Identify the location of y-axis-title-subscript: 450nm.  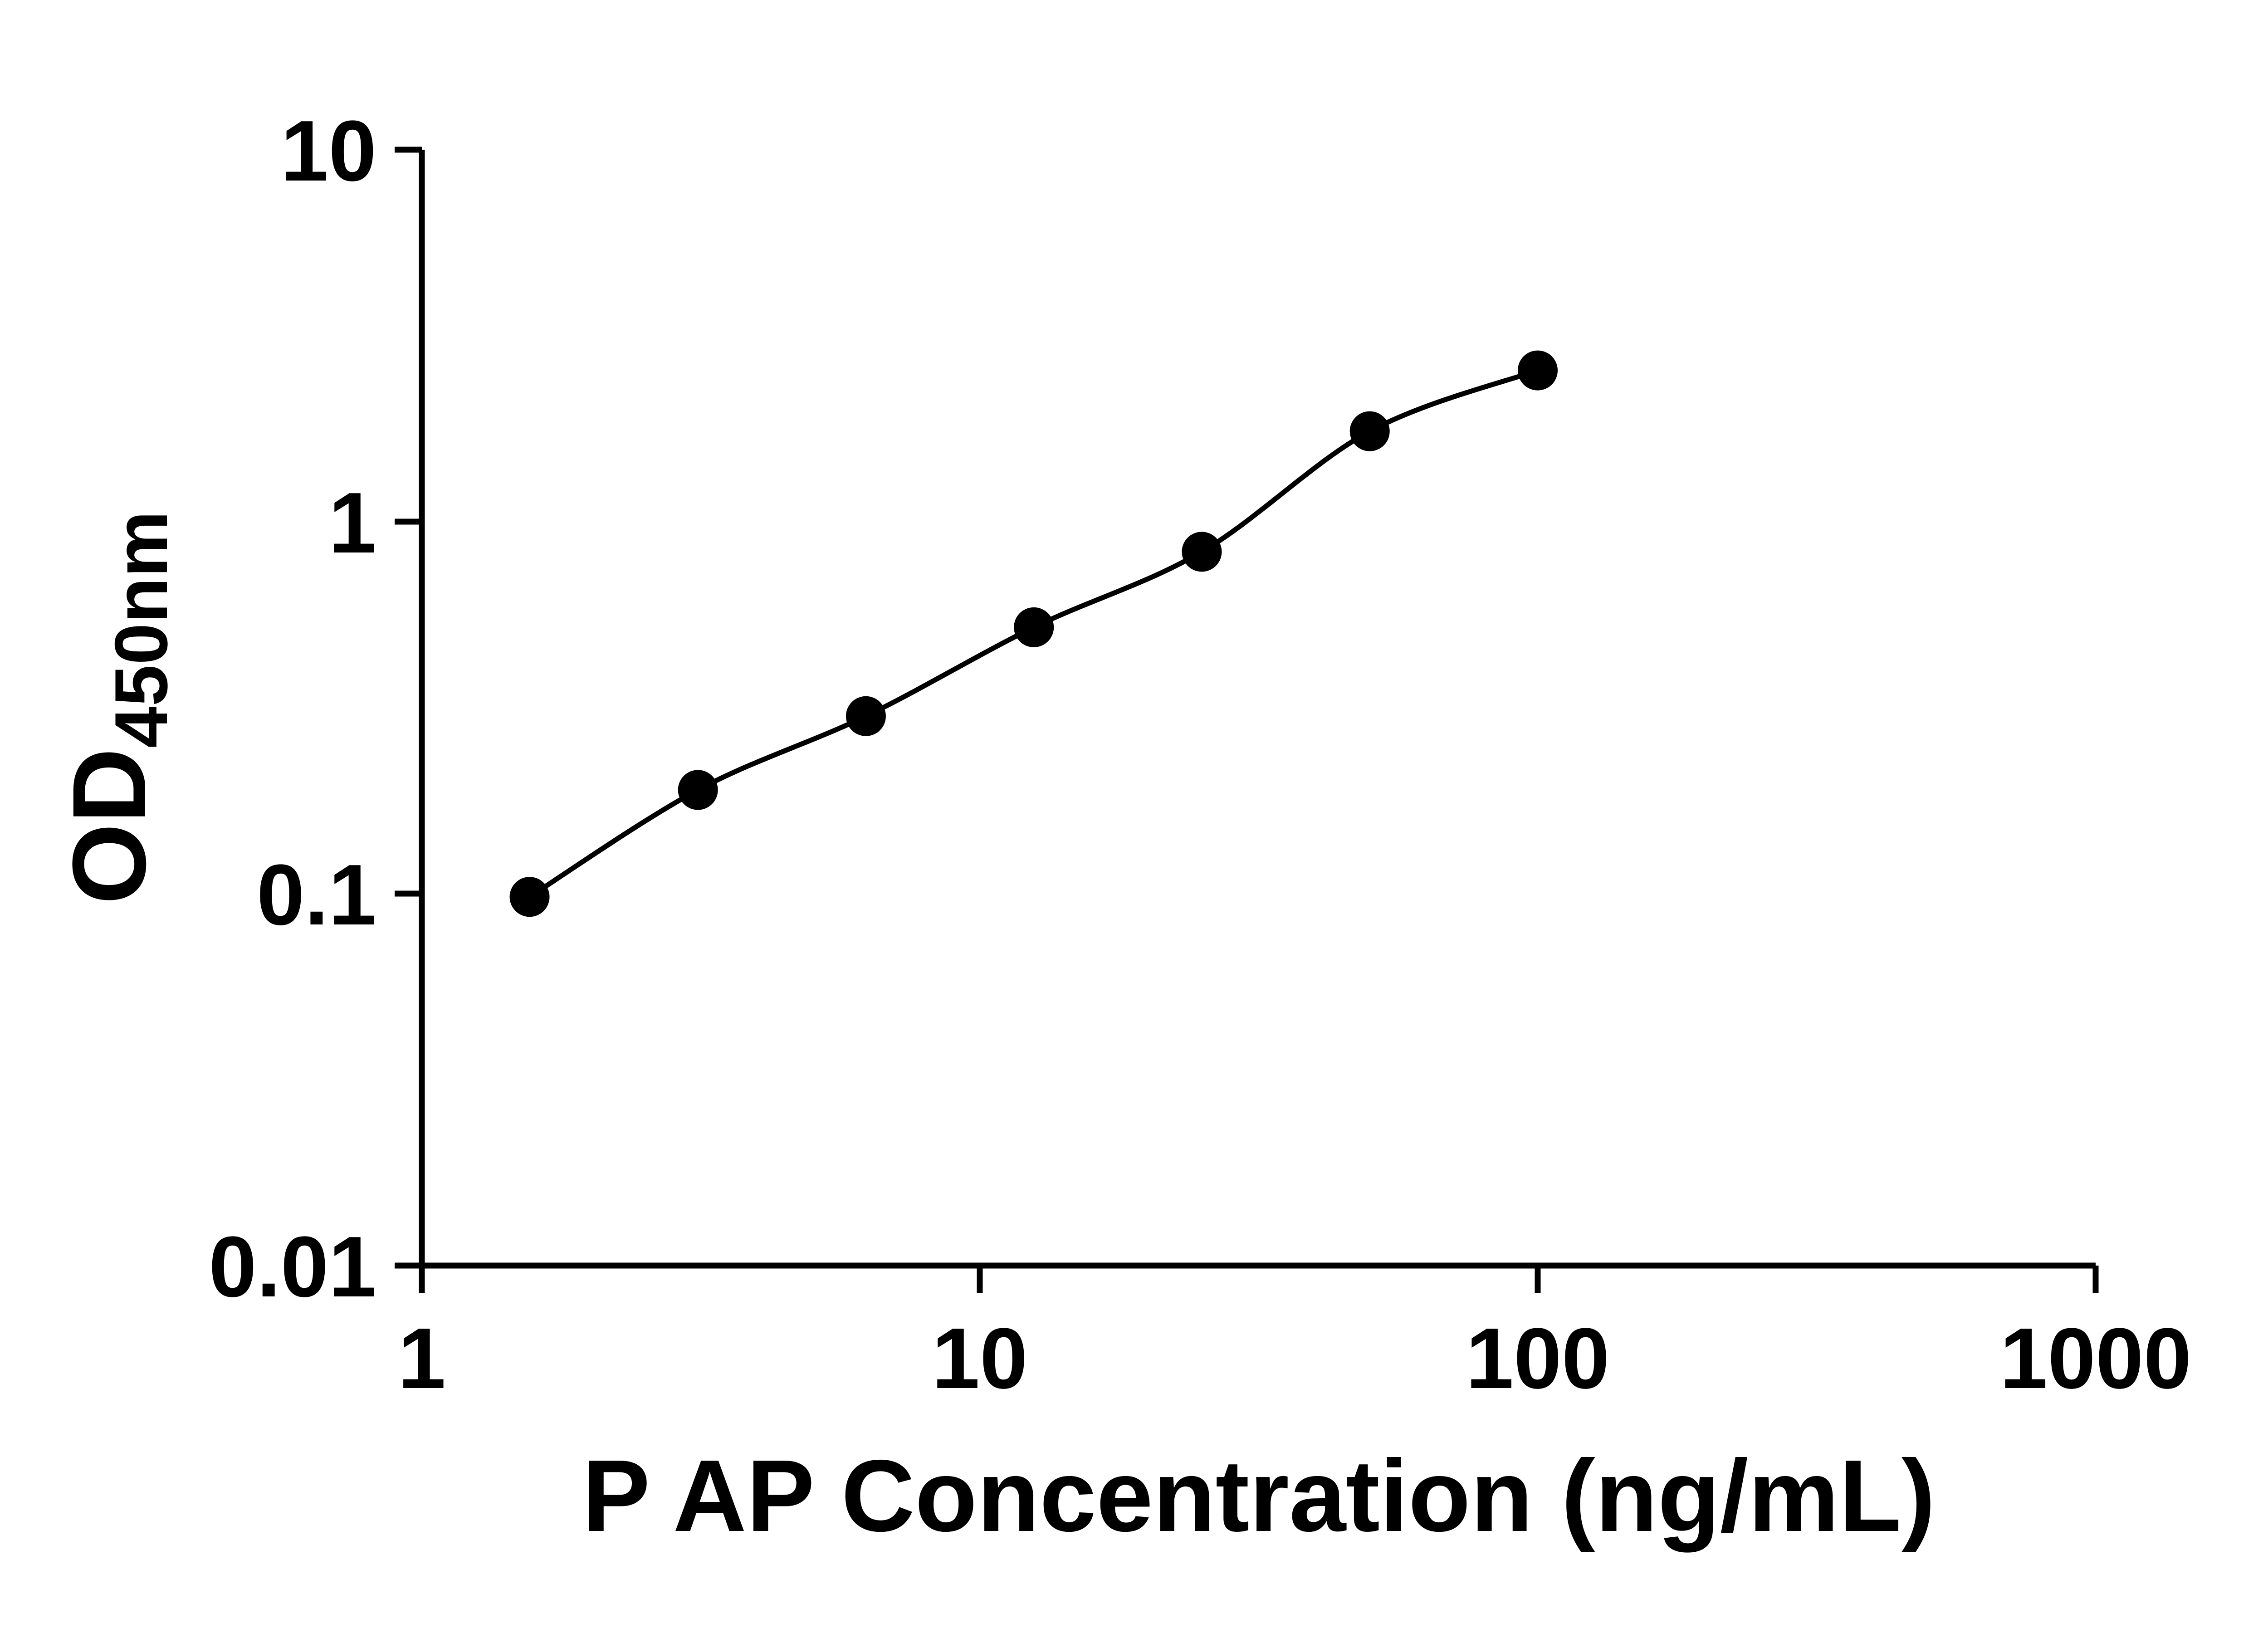
(141, 629).